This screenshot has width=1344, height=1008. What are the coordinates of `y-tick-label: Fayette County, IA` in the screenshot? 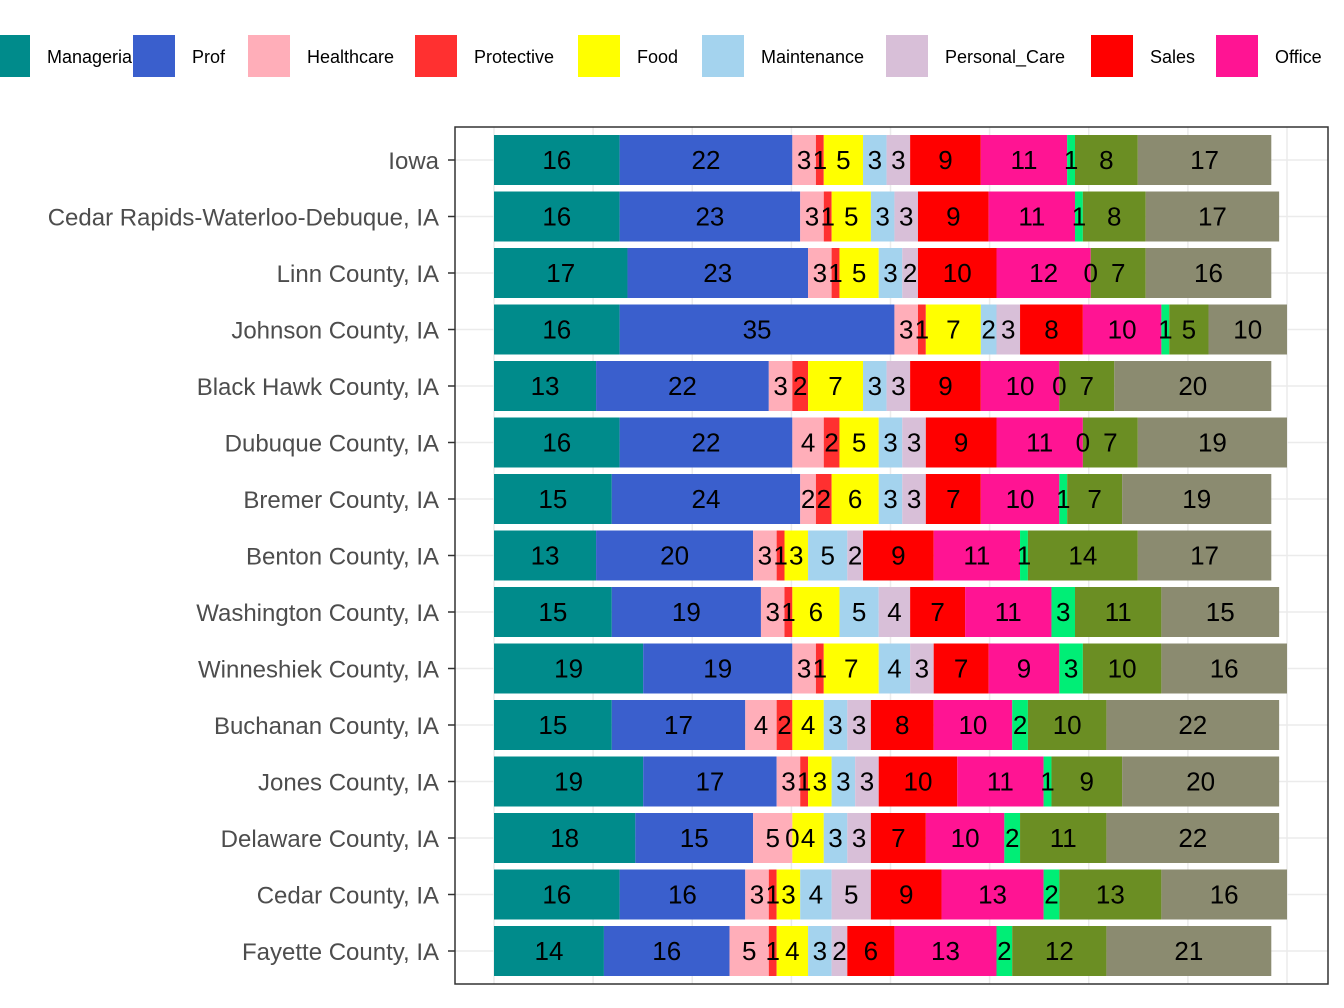 It's located at (340, 952).